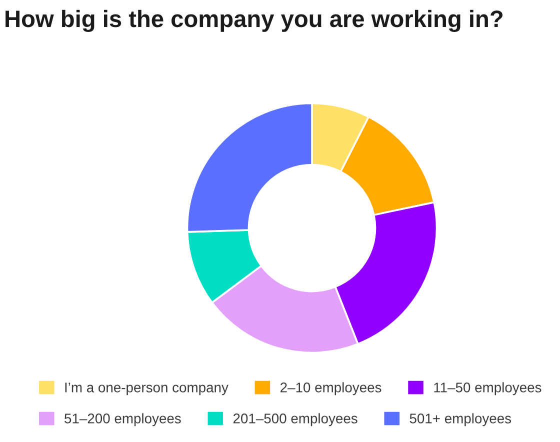  What do you see at coordinates (461, 419) in the screenshot?
I see `legend-label: 501+ employees` at bounding box center [461, 419].